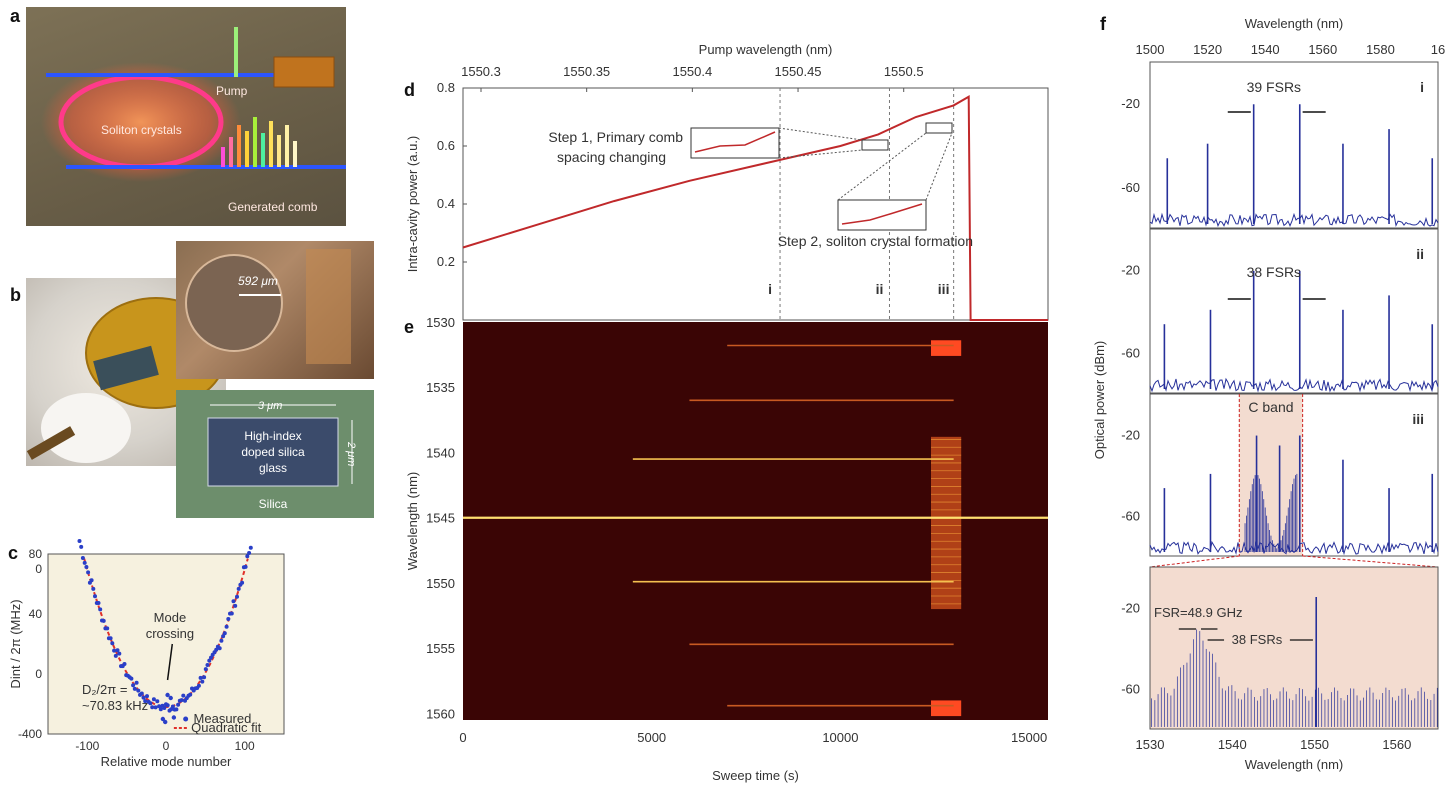  Describe the element at coordinates (1274, 87) in the screenshot. I see `fsr-i-label: 39 FSRs` at that location.